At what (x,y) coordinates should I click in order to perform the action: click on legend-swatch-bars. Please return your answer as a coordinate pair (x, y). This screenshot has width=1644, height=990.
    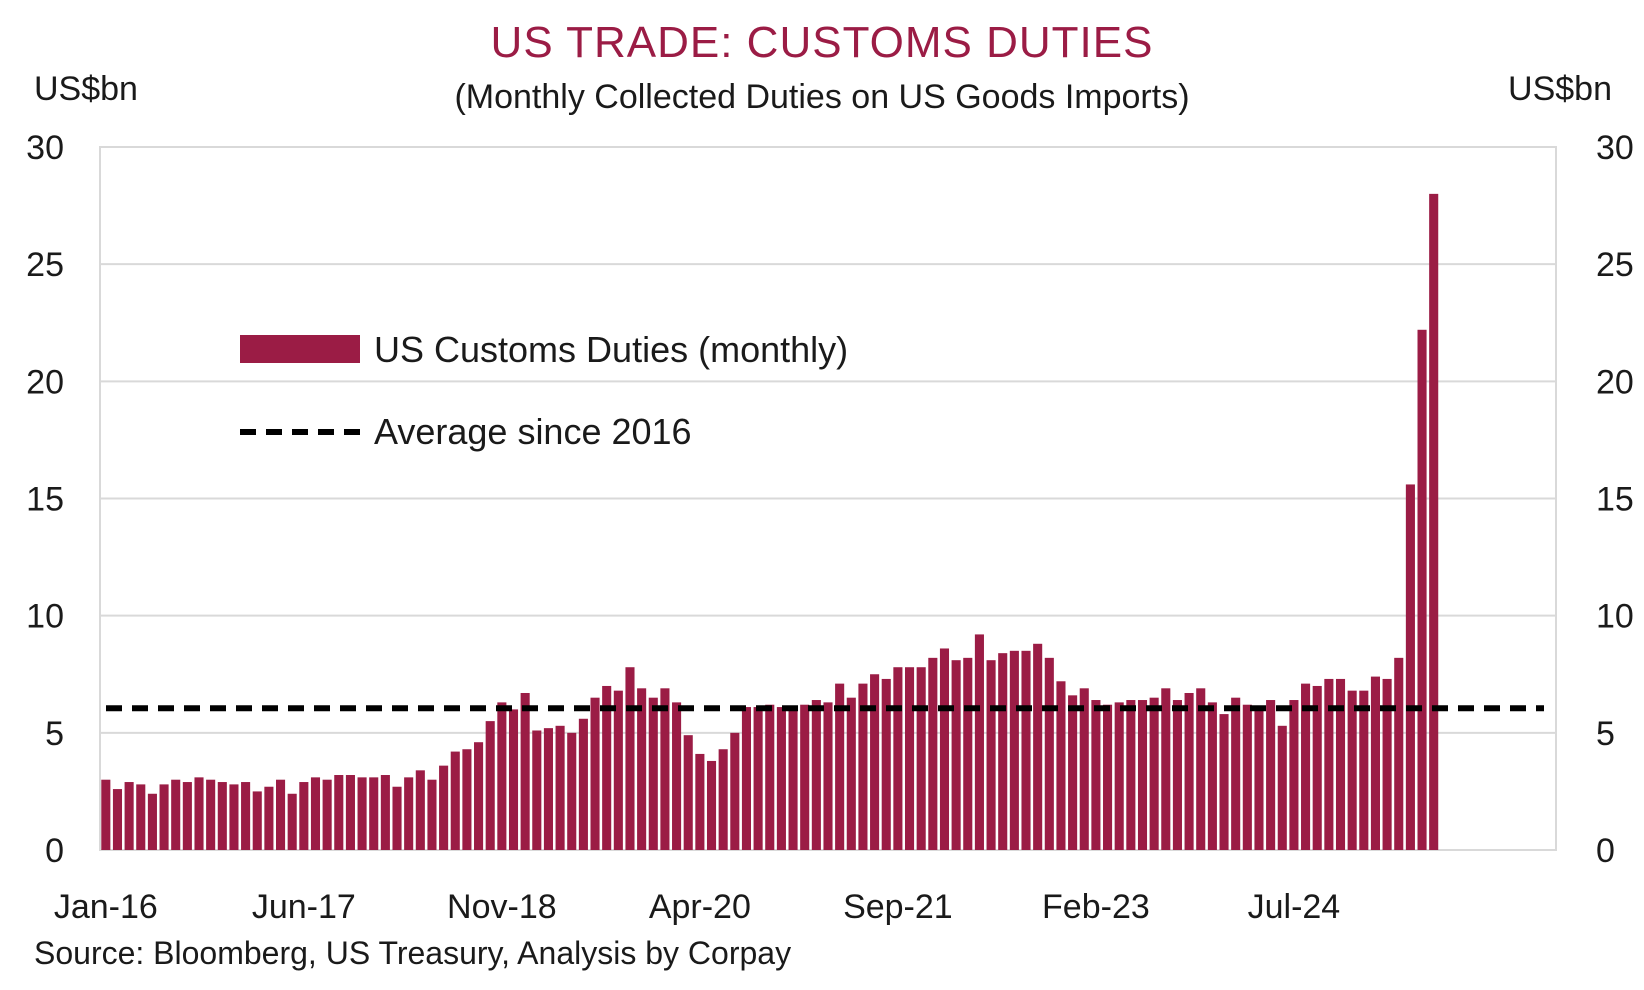
    Looking at the image, I should click on (300, 349).